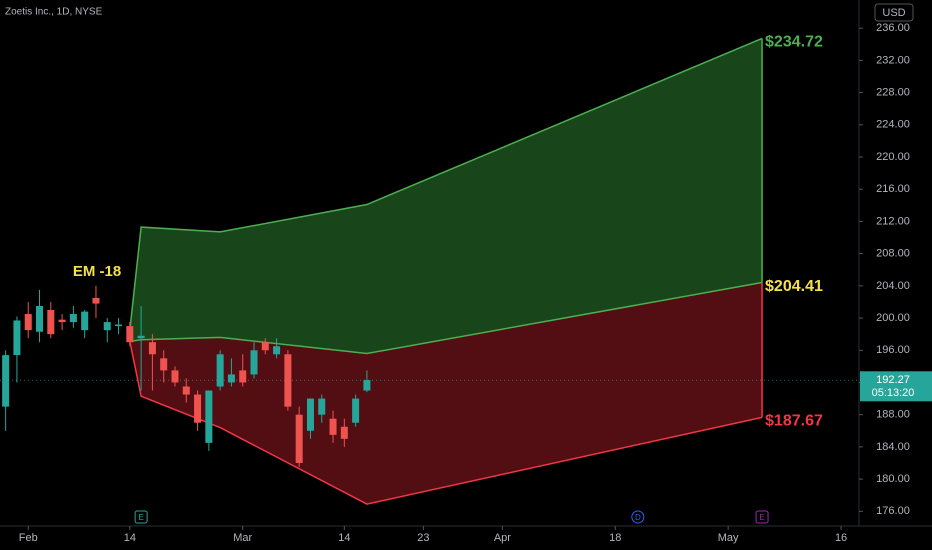 This screenshot has height=550, width=932. What do you see at coordinates (242, 538) in the screenshot?
I see `x-tick-label: Mar` at bounding box center [242, 538].